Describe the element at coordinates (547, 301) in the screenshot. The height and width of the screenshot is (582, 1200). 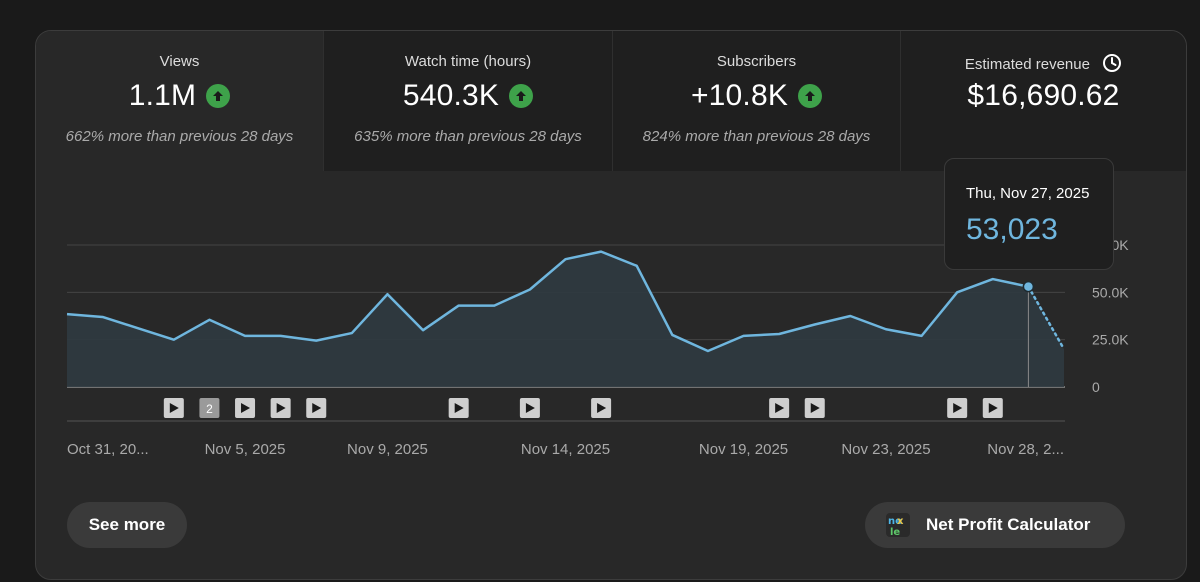
I see `series-line` at that location.